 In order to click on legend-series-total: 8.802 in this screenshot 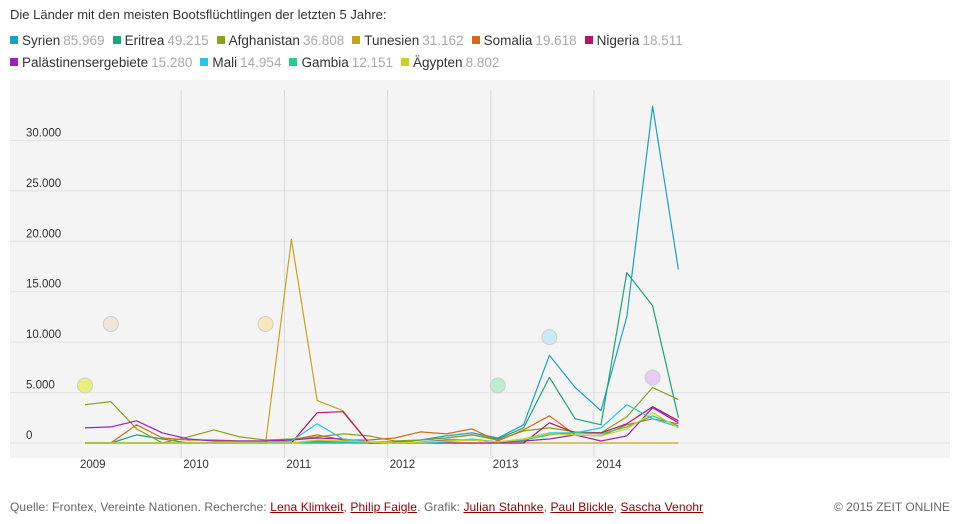, I will do `click(482, 62)`.